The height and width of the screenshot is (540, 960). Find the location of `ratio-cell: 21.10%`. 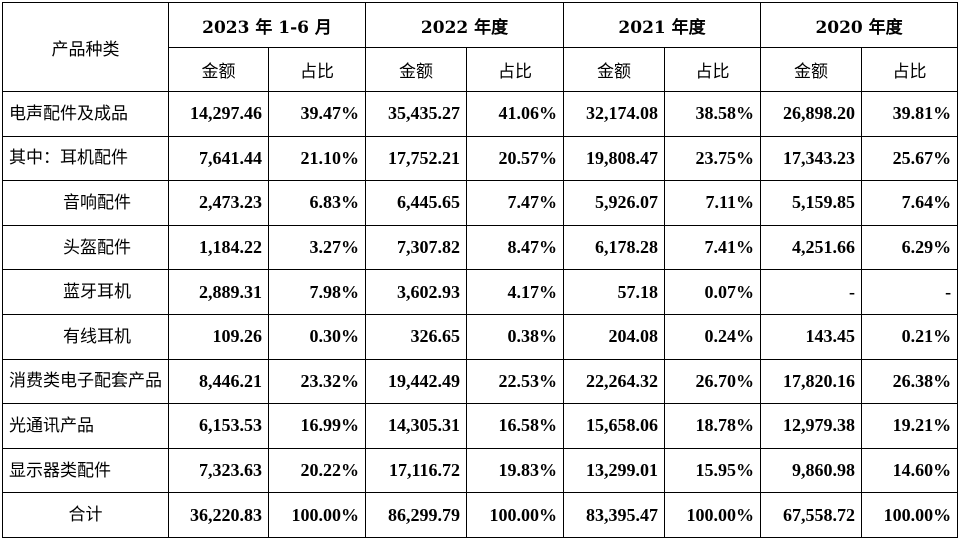

ratio-cell: 21.10% is located at coordinates (317, 158).